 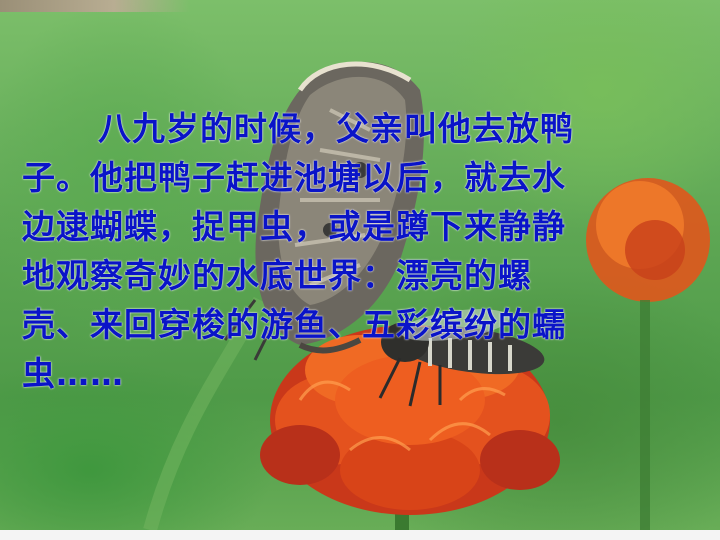 I want to click on paragraph-line-1: 八九岁的时候，父亲叫他去放鸭, so click(x=336, y=128).